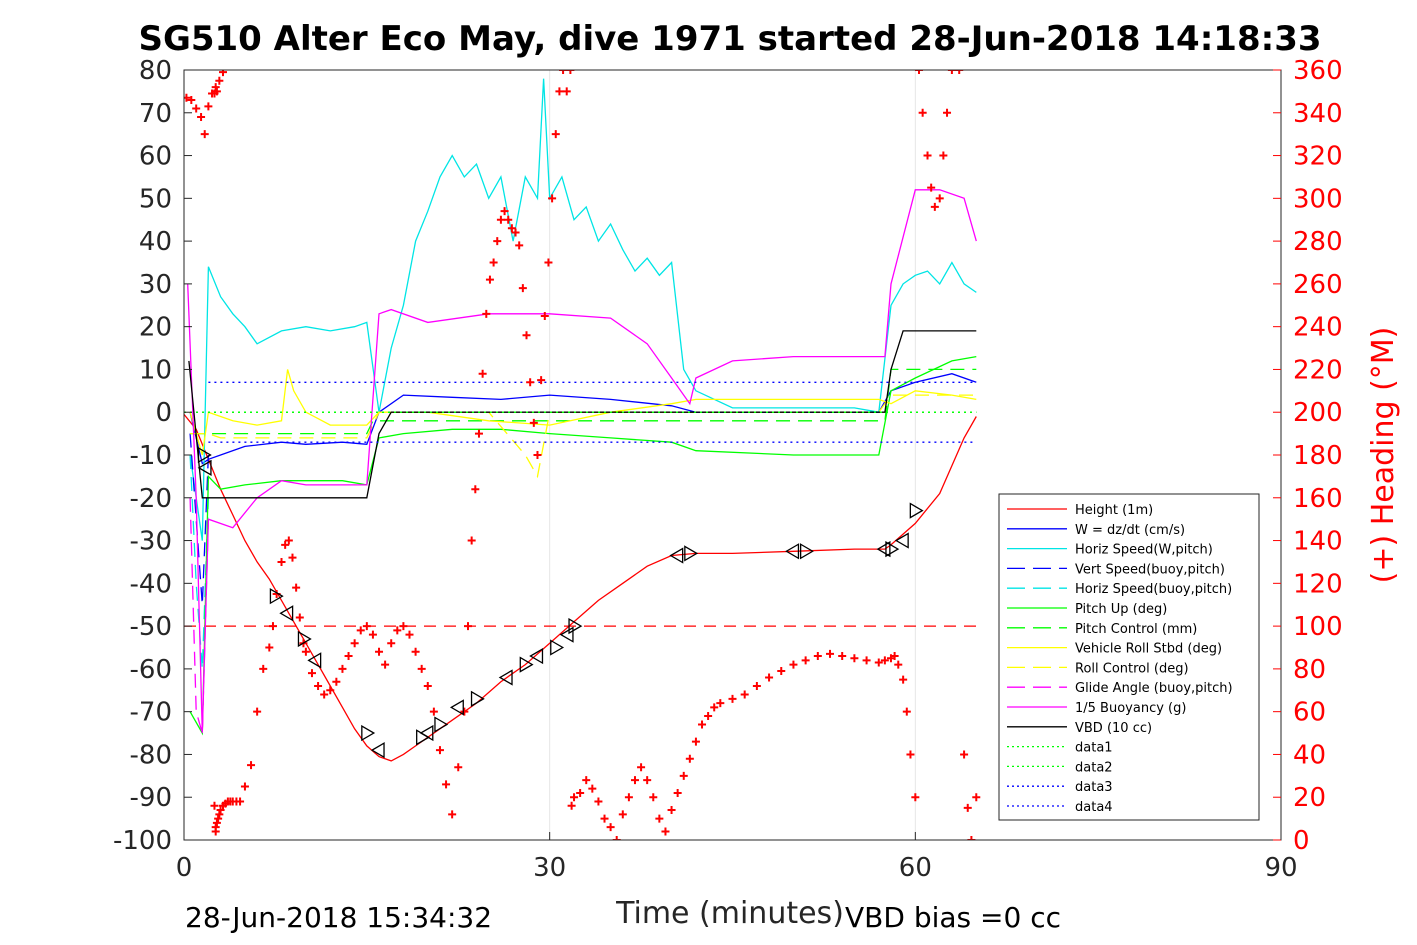 The width and height of the screenshot is (1417, 945). What do you see at coordinates (151, 456) in the screenshot?
I see `left-tick-label: -10` at bounding box center [151, 456].